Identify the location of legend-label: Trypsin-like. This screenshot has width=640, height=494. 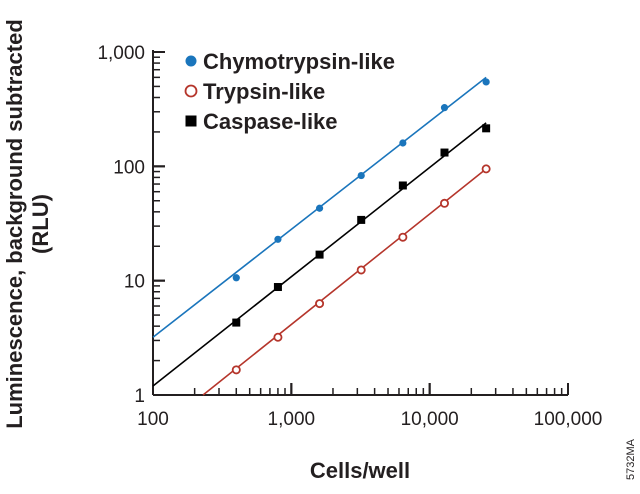
(264, 91).